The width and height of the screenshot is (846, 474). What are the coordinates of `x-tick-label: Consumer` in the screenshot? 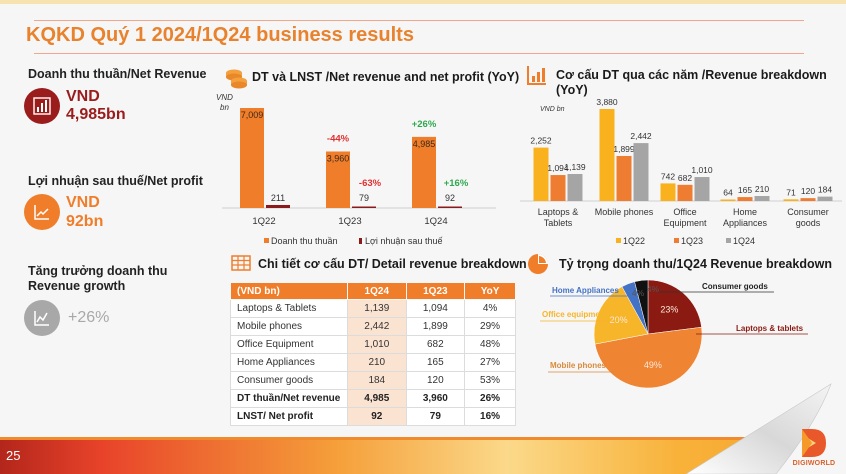 It's located at (808, 212).